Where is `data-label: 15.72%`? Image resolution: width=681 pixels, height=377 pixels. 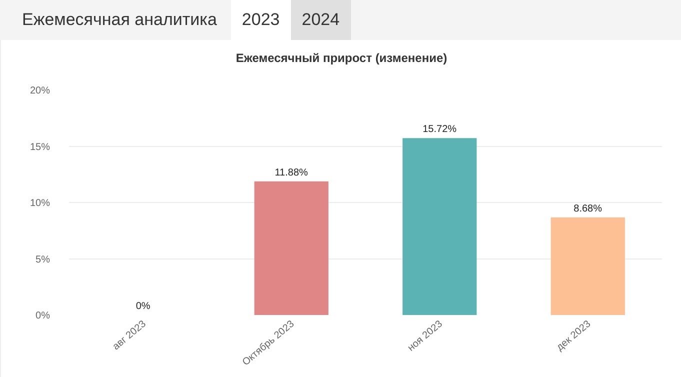
data-label: 15.72% is located at coordinates (439, 130).